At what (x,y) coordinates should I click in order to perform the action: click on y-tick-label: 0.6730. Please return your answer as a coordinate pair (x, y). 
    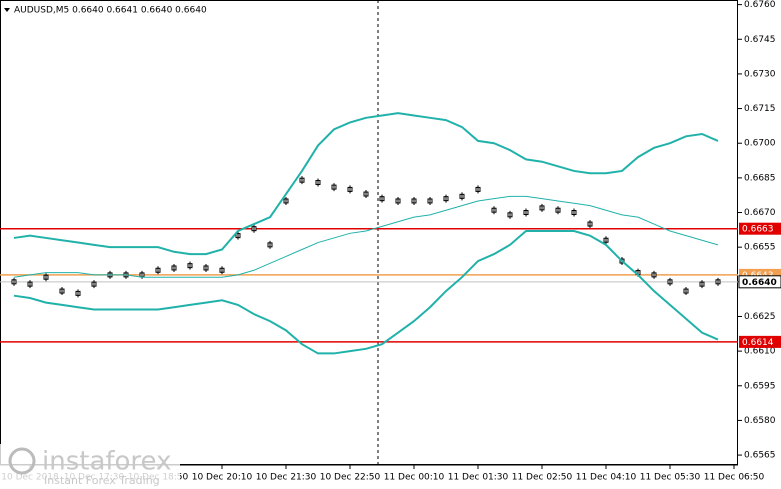
    Looking at the image, I should click on (760, 74).